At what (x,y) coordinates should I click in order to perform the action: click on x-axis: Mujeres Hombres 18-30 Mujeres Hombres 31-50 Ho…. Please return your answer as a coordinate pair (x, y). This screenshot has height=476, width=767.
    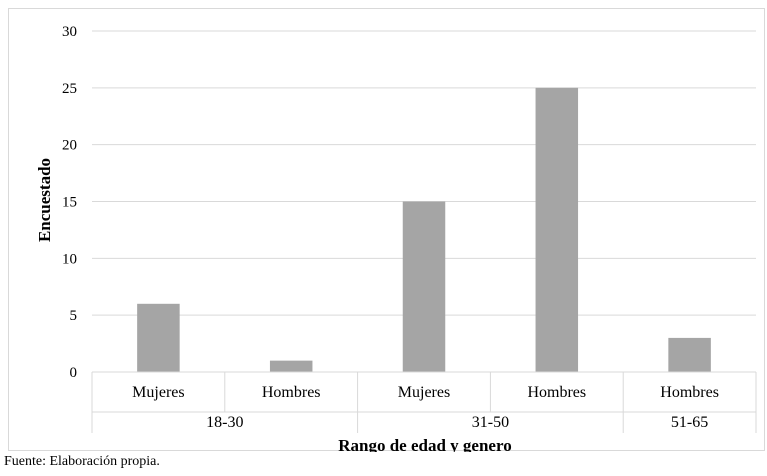
    Looking at the image, I should click on (424, 402).